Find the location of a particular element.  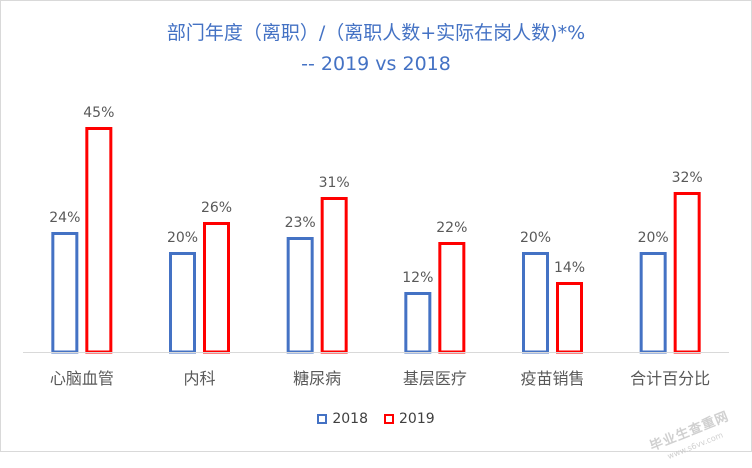

category-label-5: 合计百分比 is located at coordinates (670, 378).